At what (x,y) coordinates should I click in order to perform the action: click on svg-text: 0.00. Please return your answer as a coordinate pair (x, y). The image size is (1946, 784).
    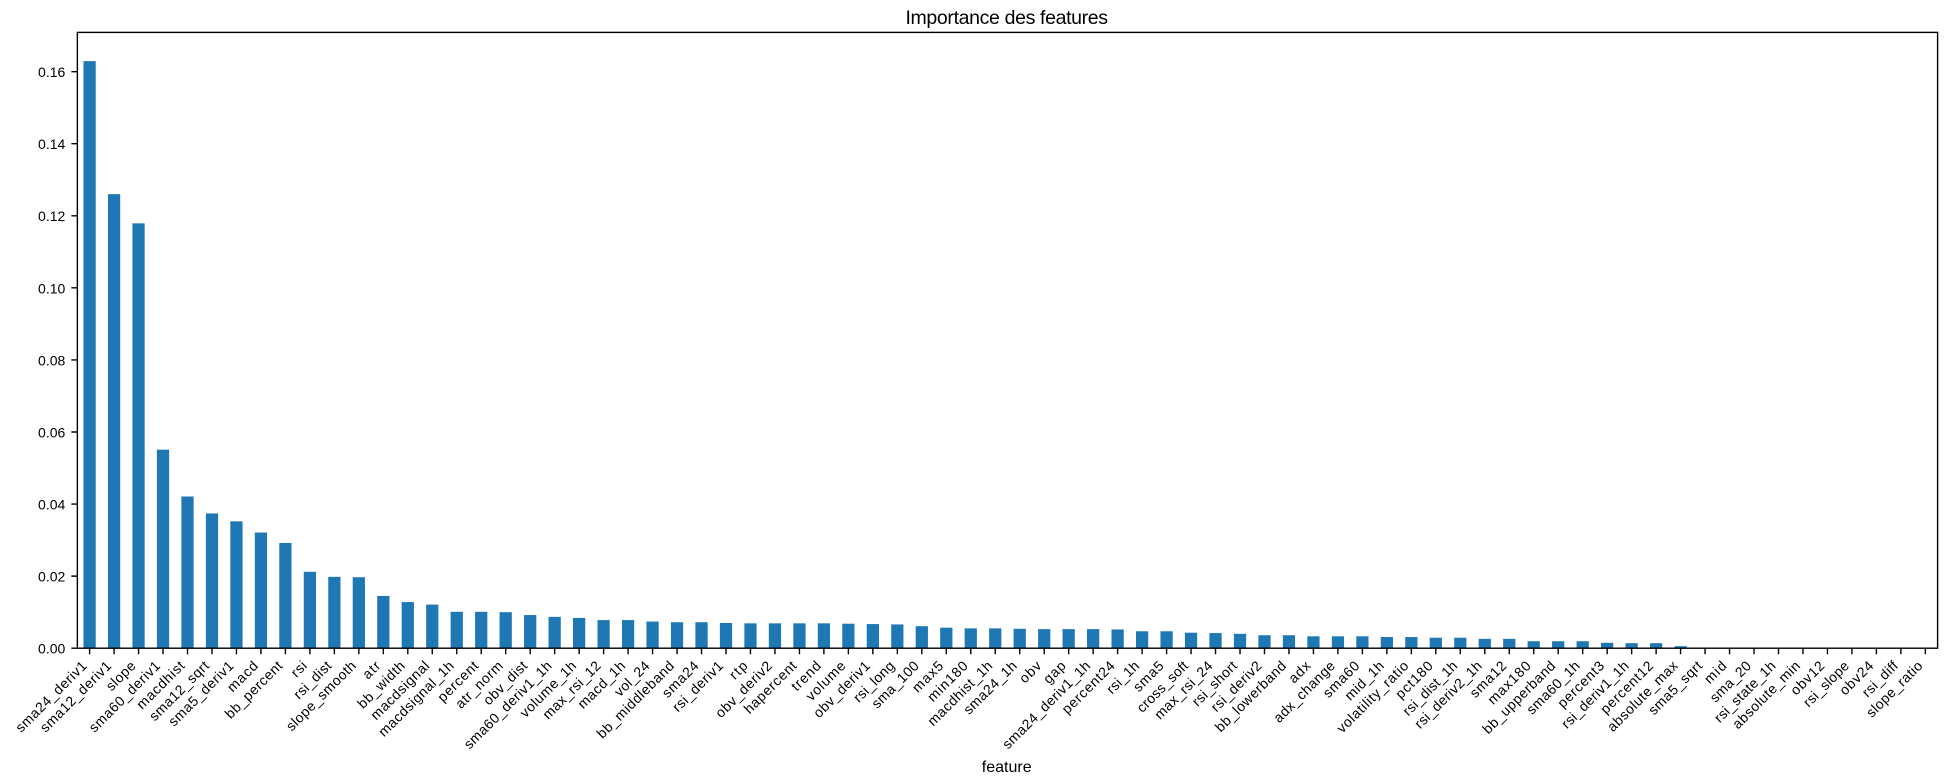
    Looking at the image, I should click on (51, 649).